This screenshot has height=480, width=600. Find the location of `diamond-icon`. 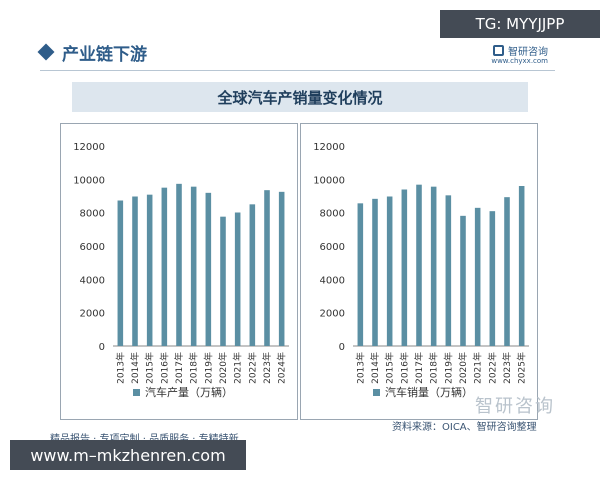

diamond-icon is located at coordinates (46, 52).